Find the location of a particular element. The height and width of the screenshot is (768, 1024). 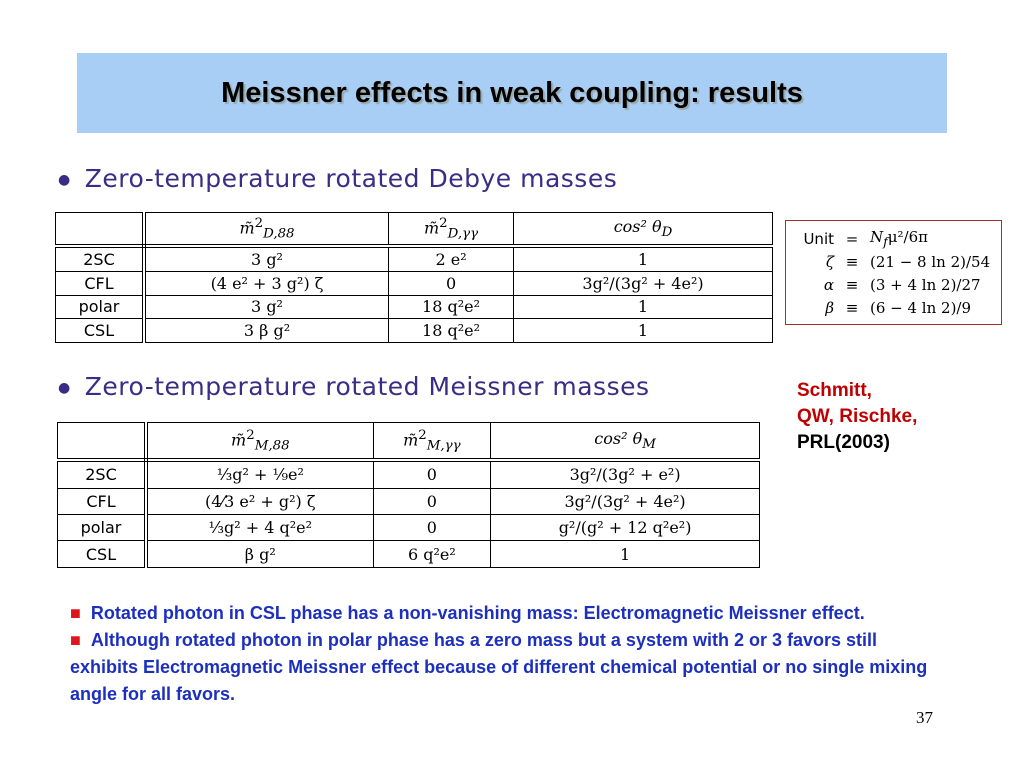

expression: (21 − 8 ln 2)/54 is located at coordinates (930, 262).